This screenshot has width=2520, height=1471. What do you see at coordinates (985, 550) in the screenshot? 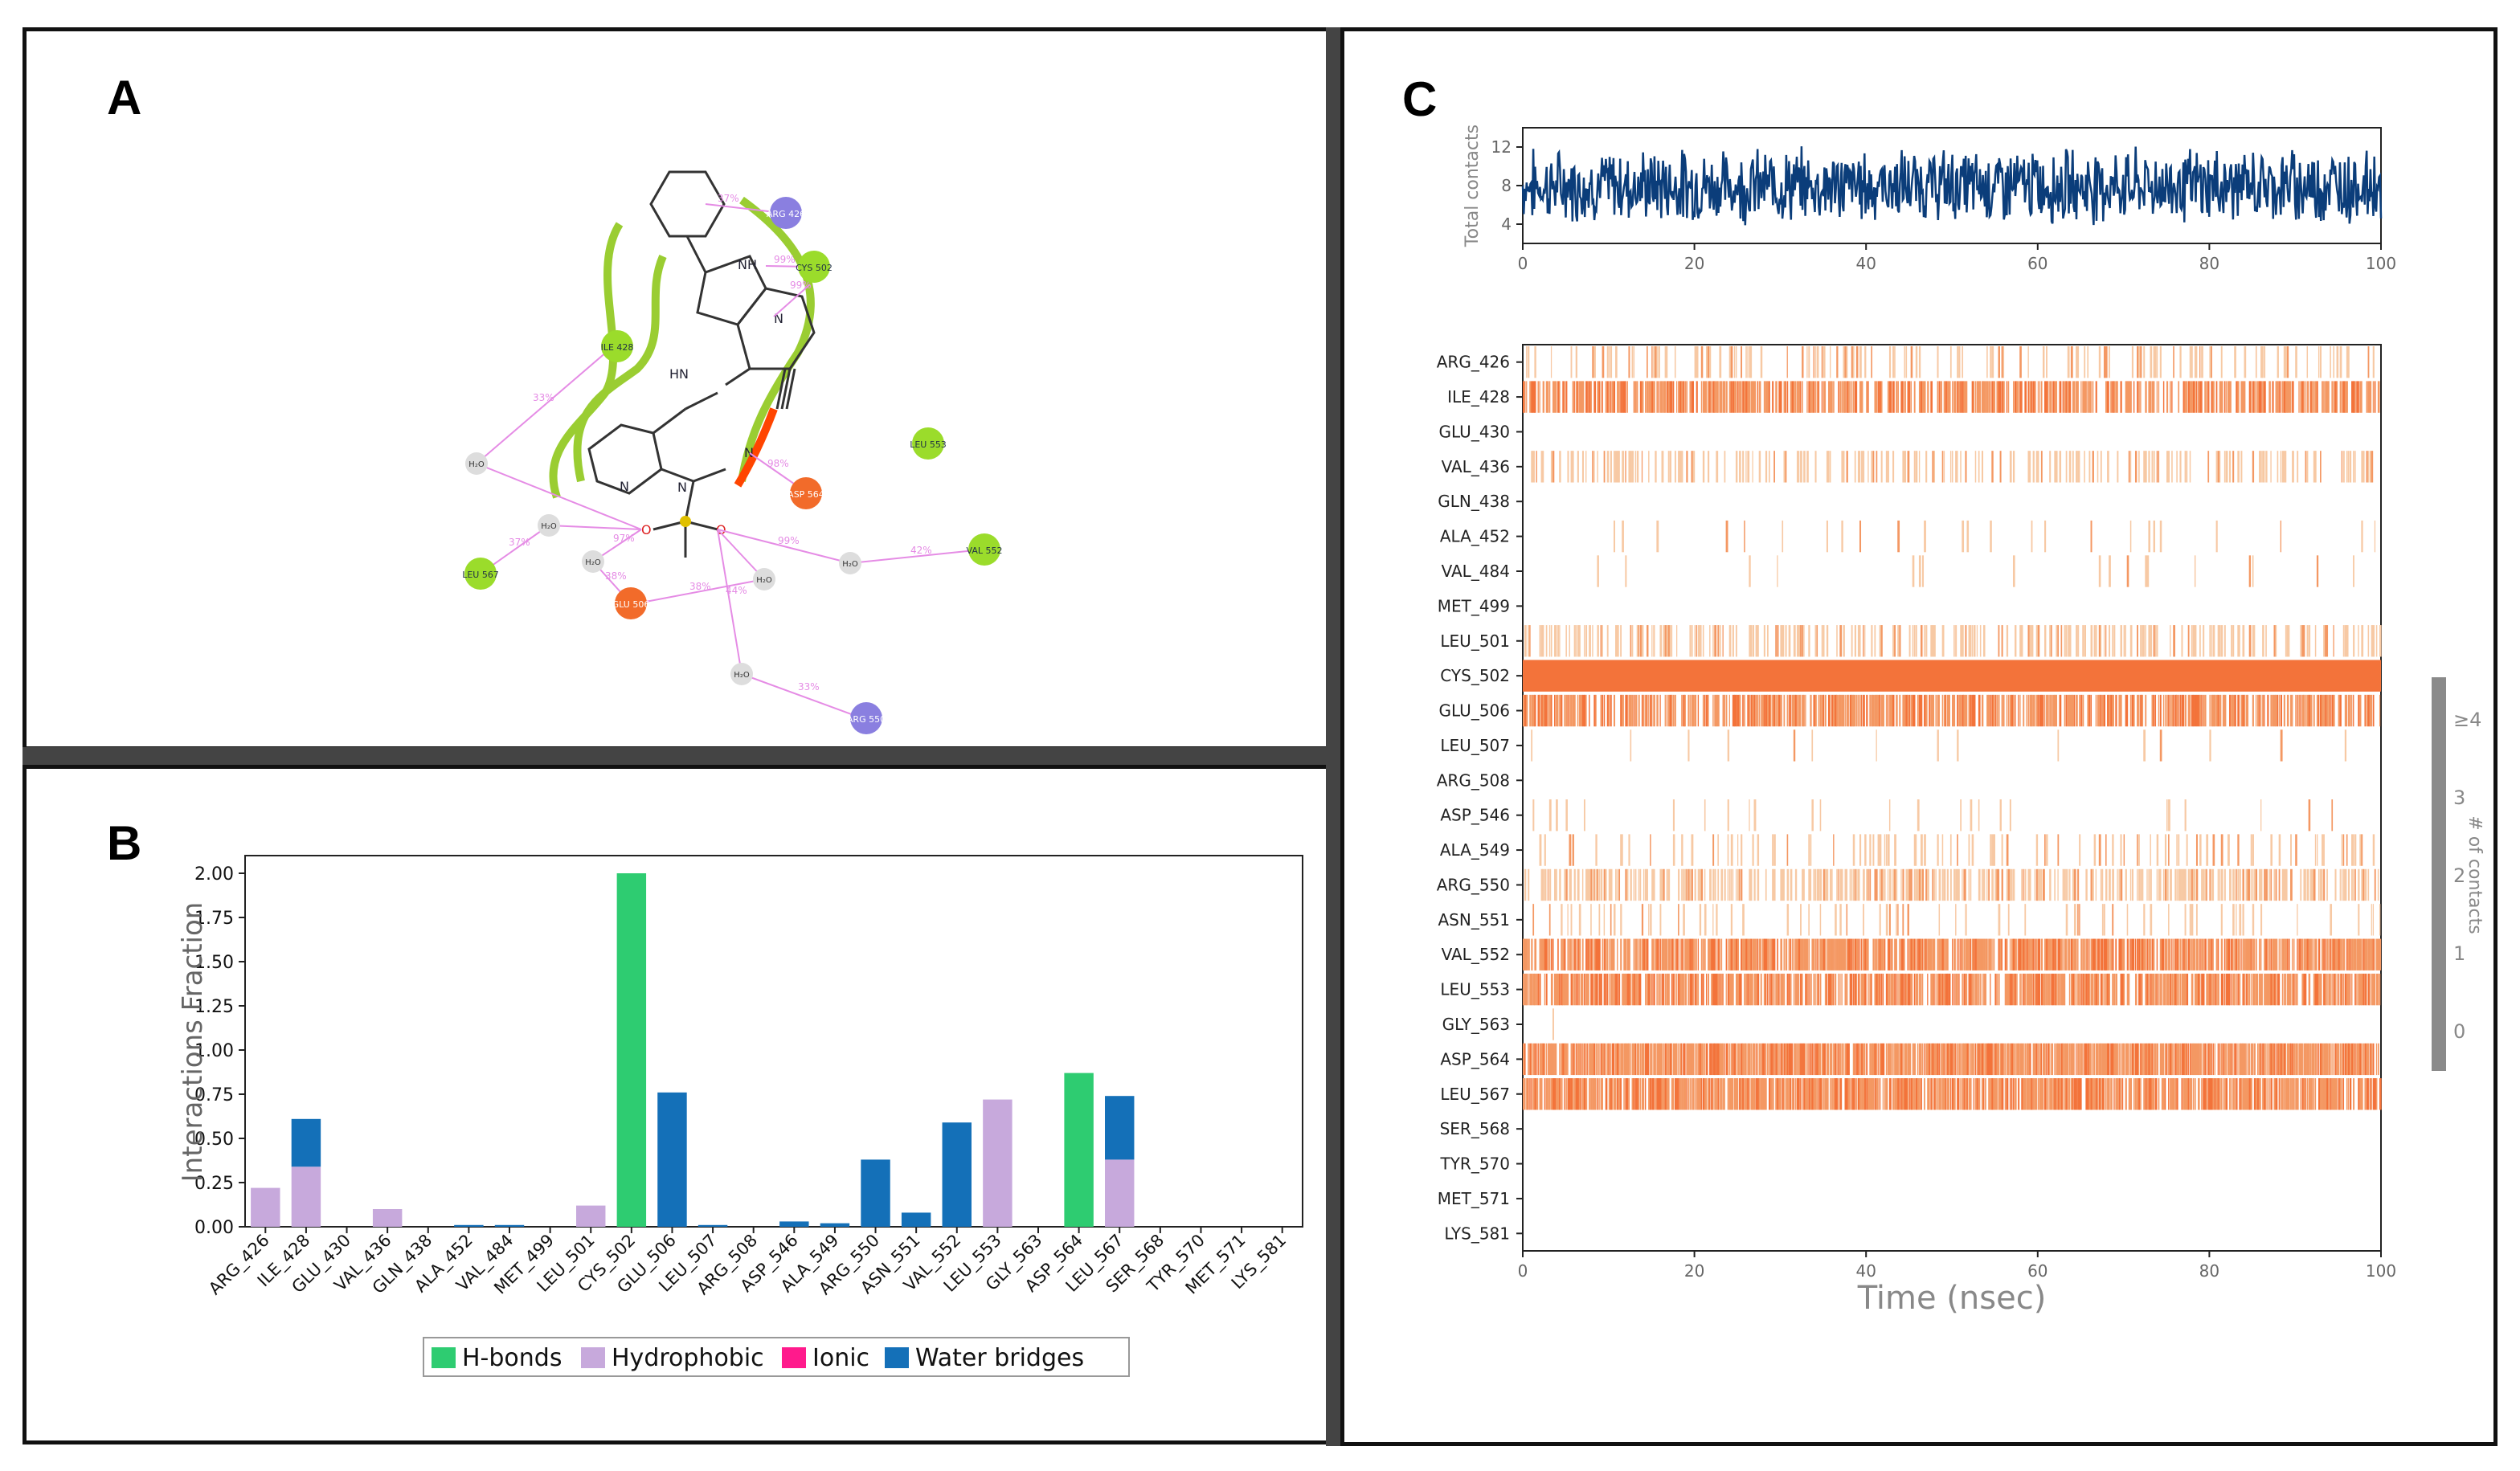
I see `residue-label: VAL 552` at bounding box center [985, 550].